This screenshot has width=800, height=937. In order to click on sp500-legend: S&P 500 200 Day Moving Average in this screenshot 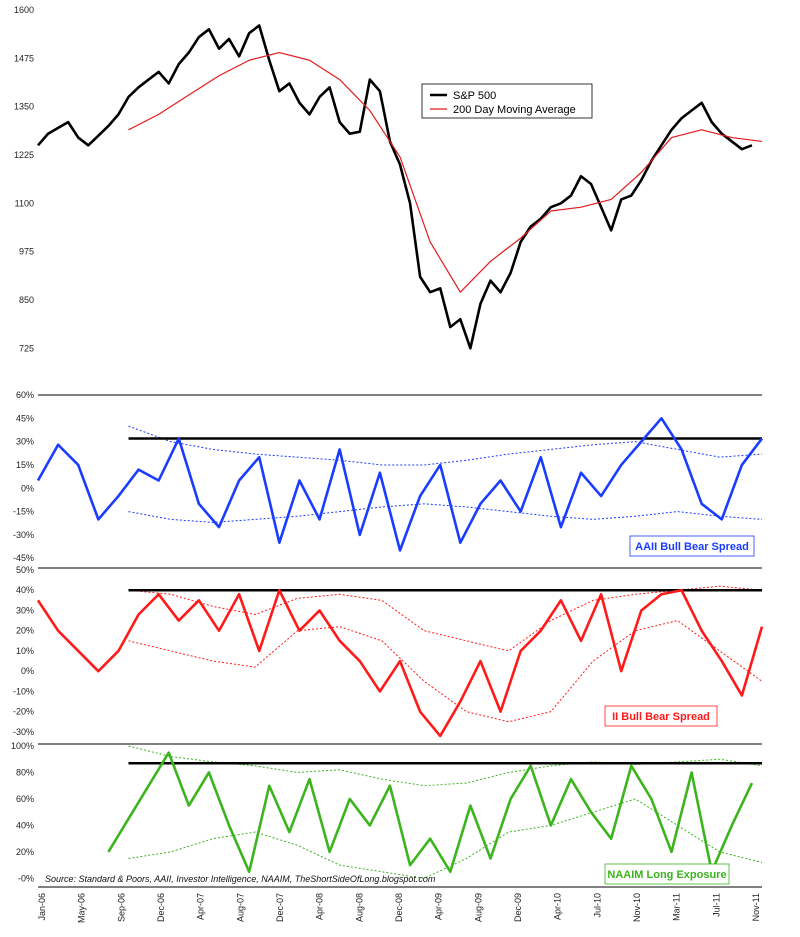, I will do `click(507, 101)`.